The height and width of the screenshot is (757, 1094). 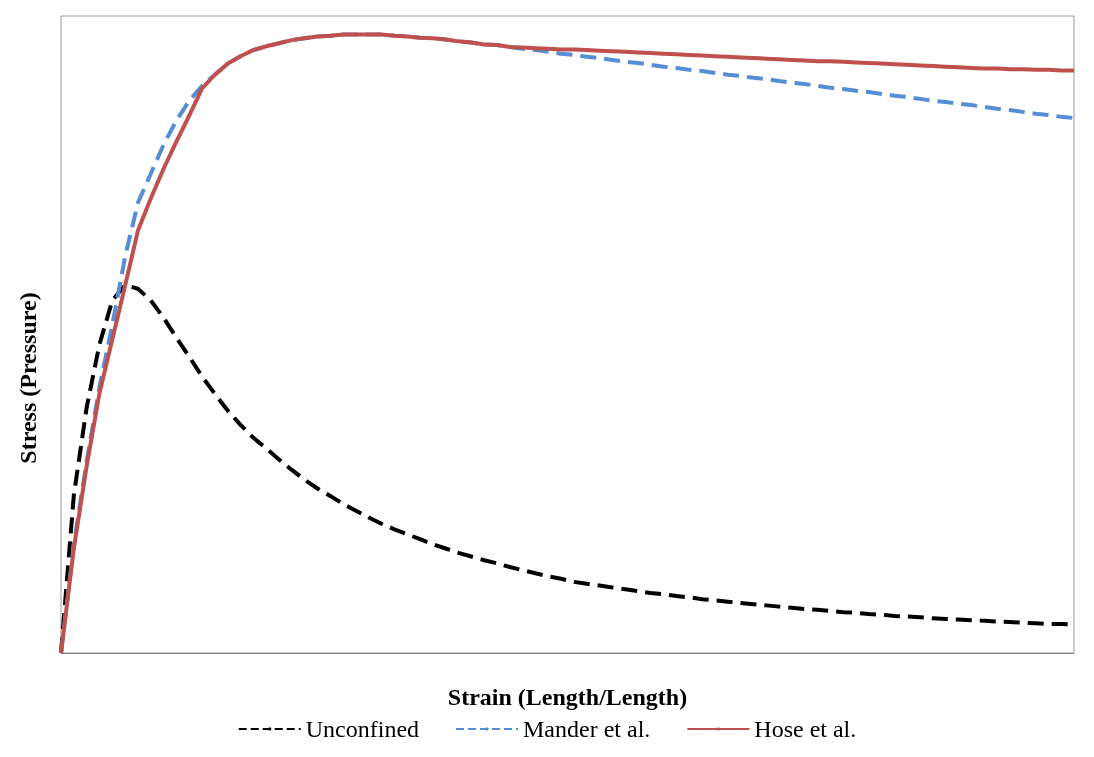 What do you see at coordinates (567, 697) in the screenshot?
I see `x-axis-title: Strain (Length/Length)` at bounding box center [567, 697].